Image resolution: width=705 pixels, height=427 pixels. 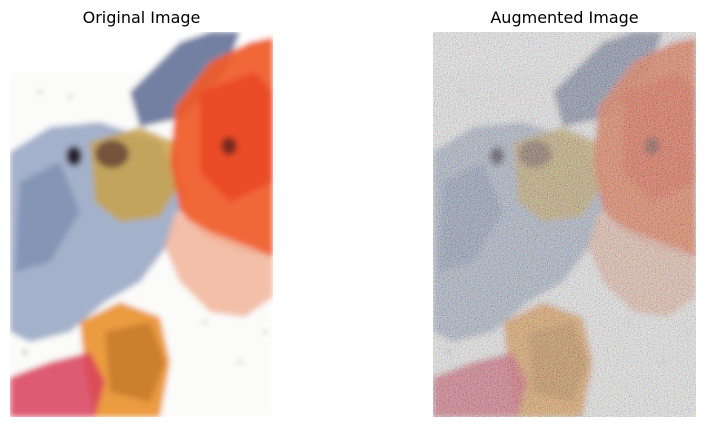 I want to click on augmented-image-title: Augmented Image, so click(x=564, y=17).